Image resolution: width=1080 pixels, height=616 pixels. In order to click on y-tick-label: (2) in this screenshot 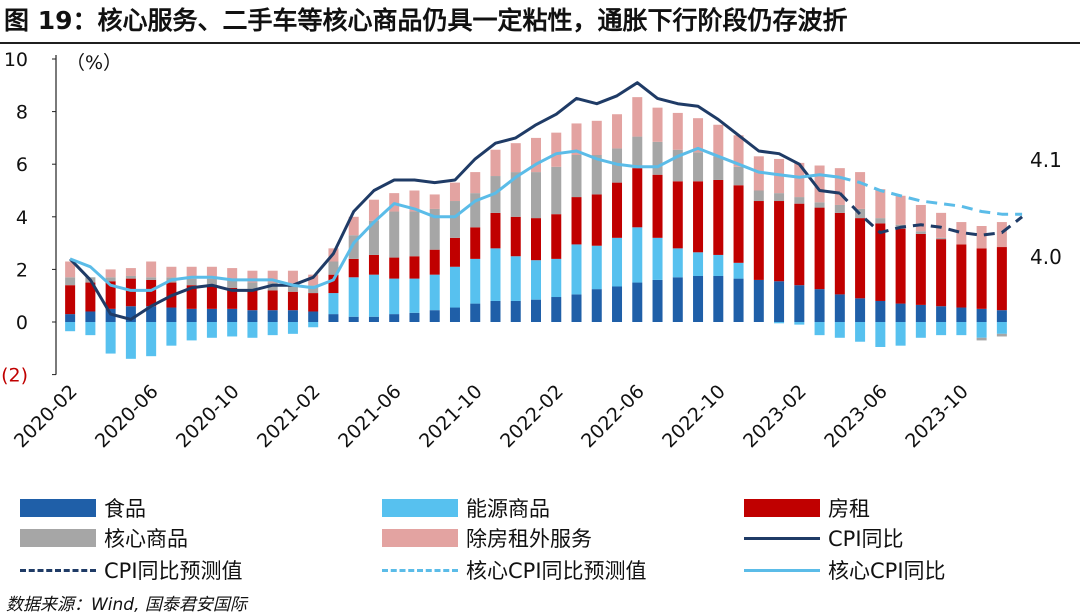, I will do `click(14, 376)`.